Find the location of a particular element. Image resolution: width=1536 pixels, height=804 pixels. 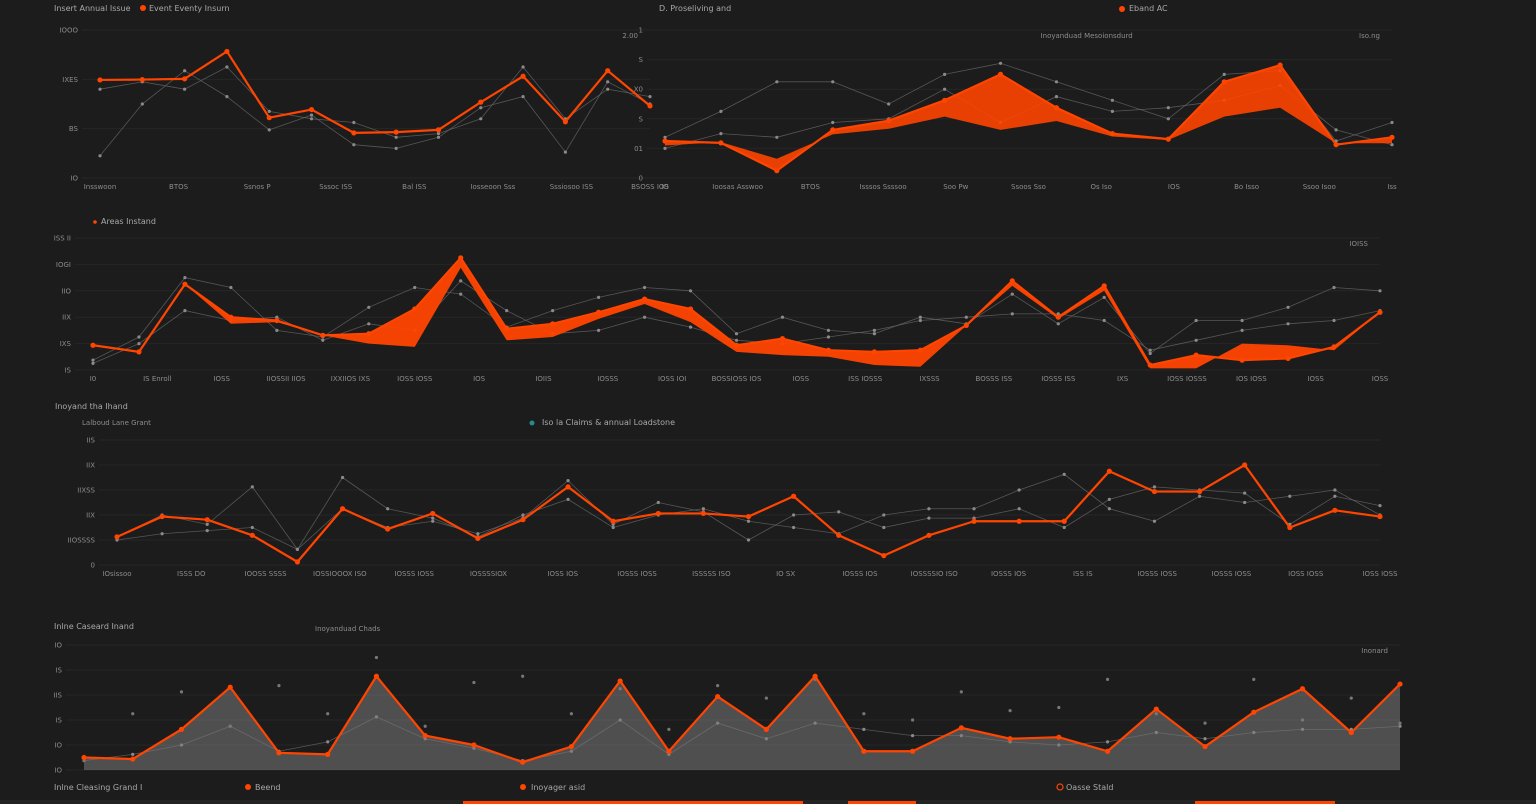

x-tick-label: IOSSSSIO ISO is located at coordinates (935, 574).